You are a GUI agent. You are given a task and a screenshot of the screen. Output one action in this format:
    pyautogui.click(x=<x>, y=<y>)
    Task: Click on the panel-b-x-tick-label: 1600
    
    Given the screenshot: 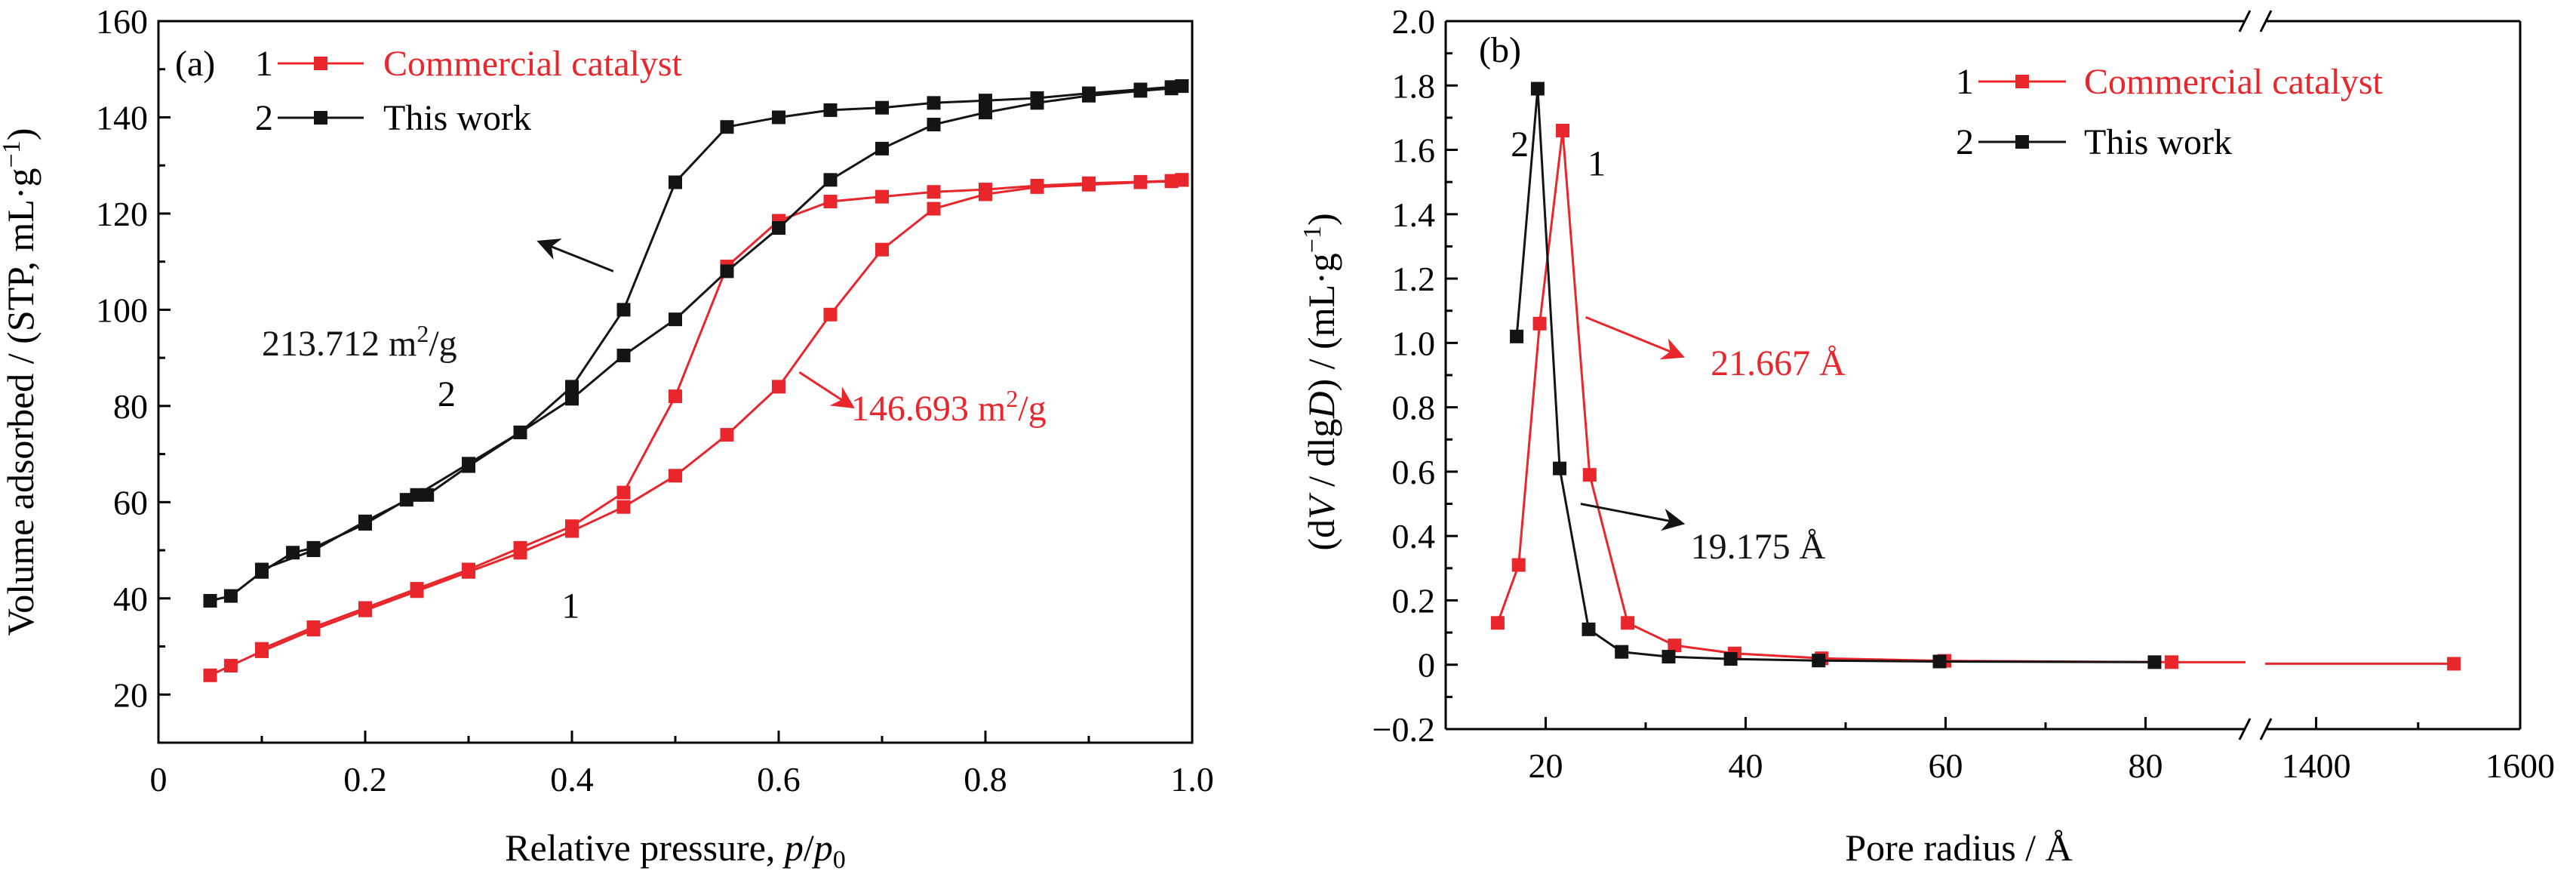 What is the action you would take?
    pyautogui.click(x=2520, y=765)
    